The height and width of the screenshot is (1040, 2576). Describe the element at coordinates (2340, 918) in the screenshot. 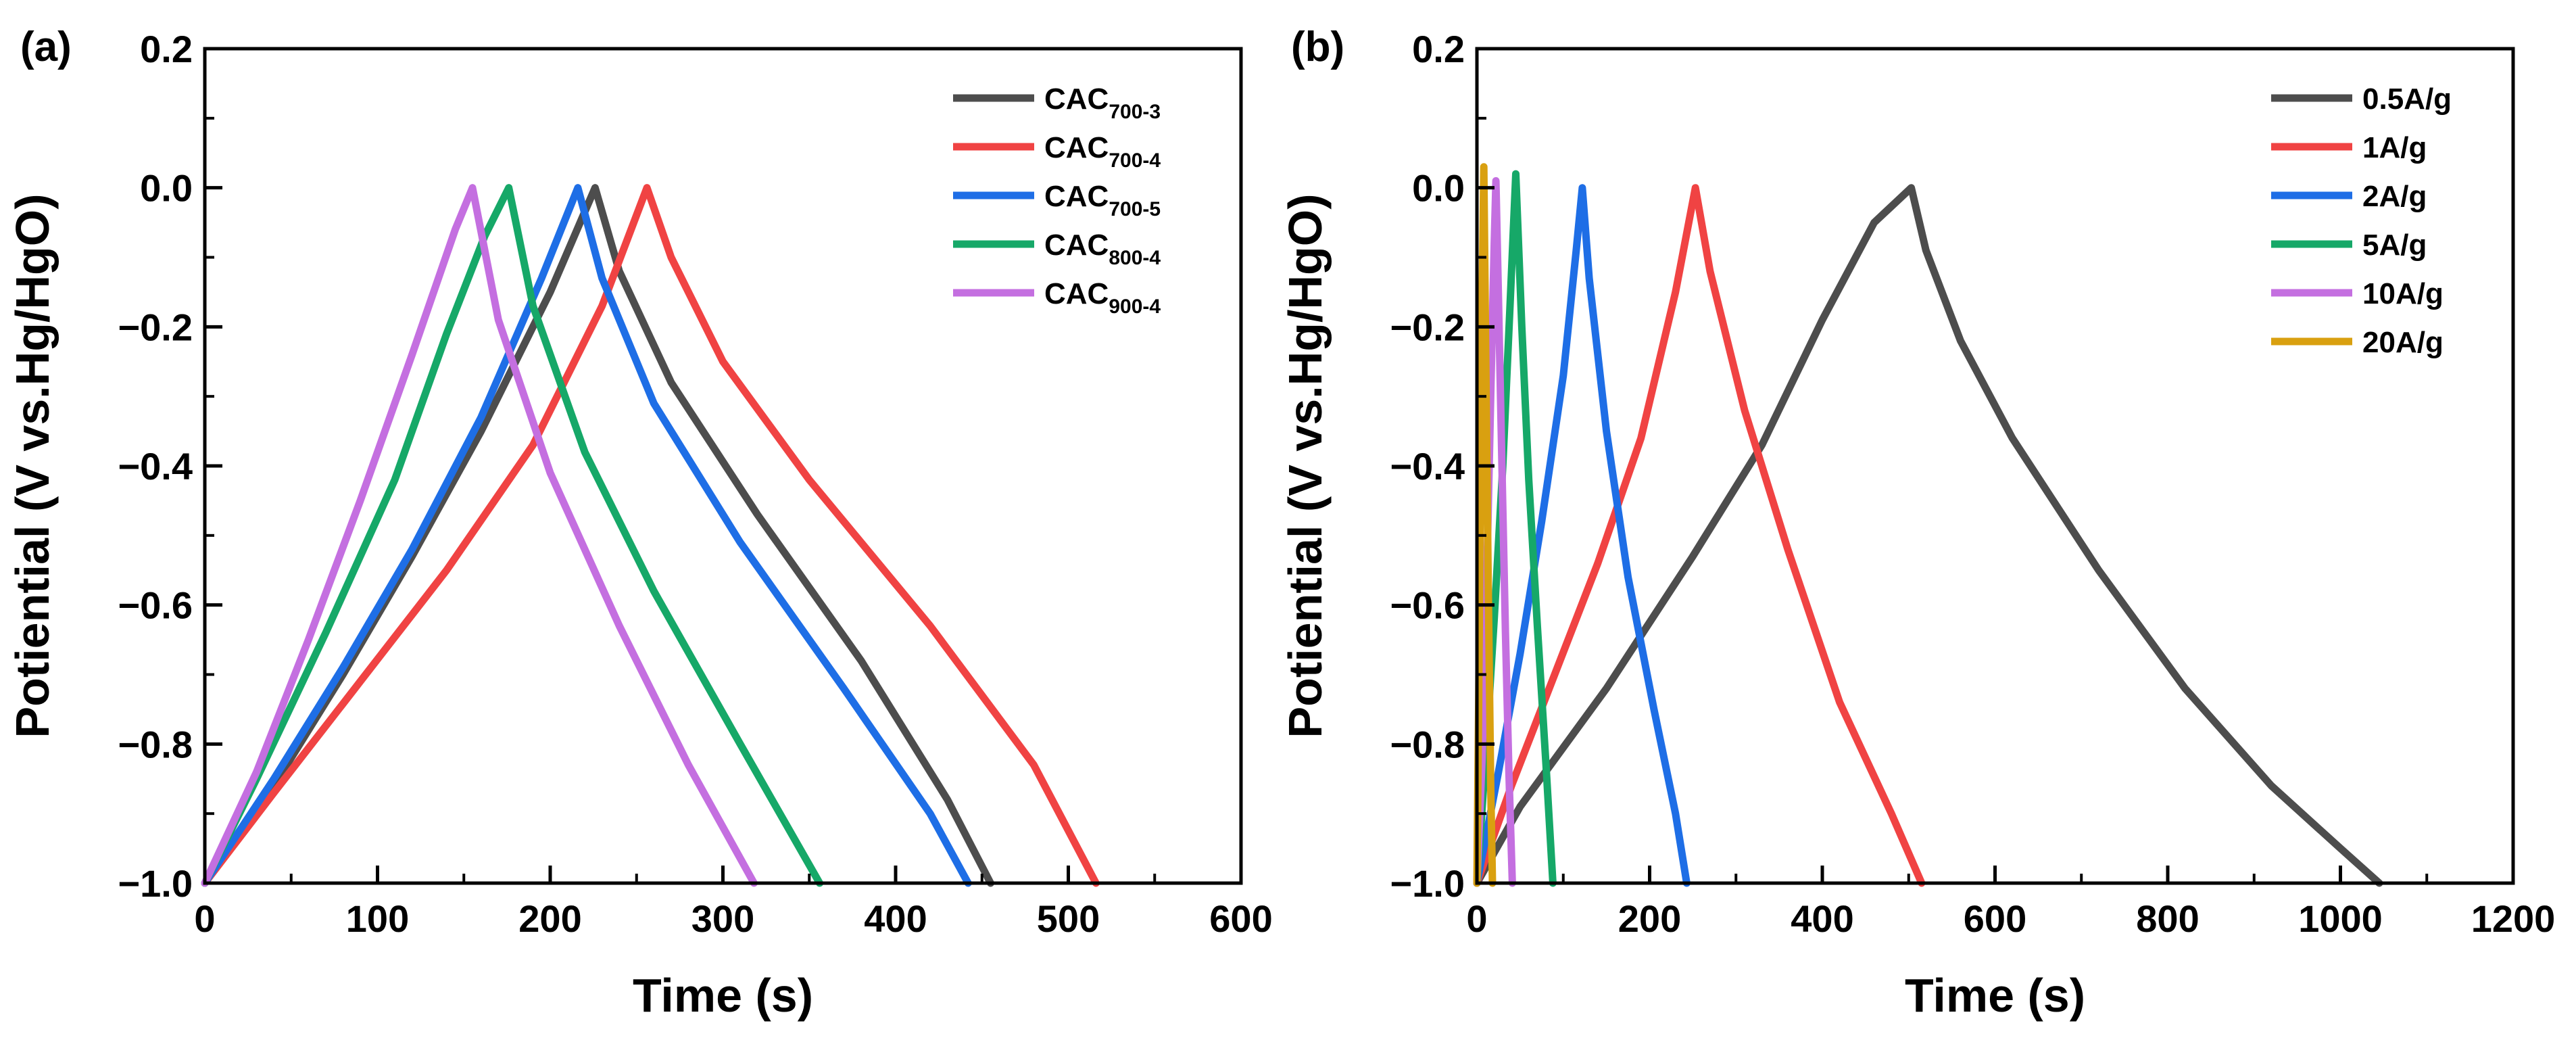

I see `x-tick-label: 1000` at that location.